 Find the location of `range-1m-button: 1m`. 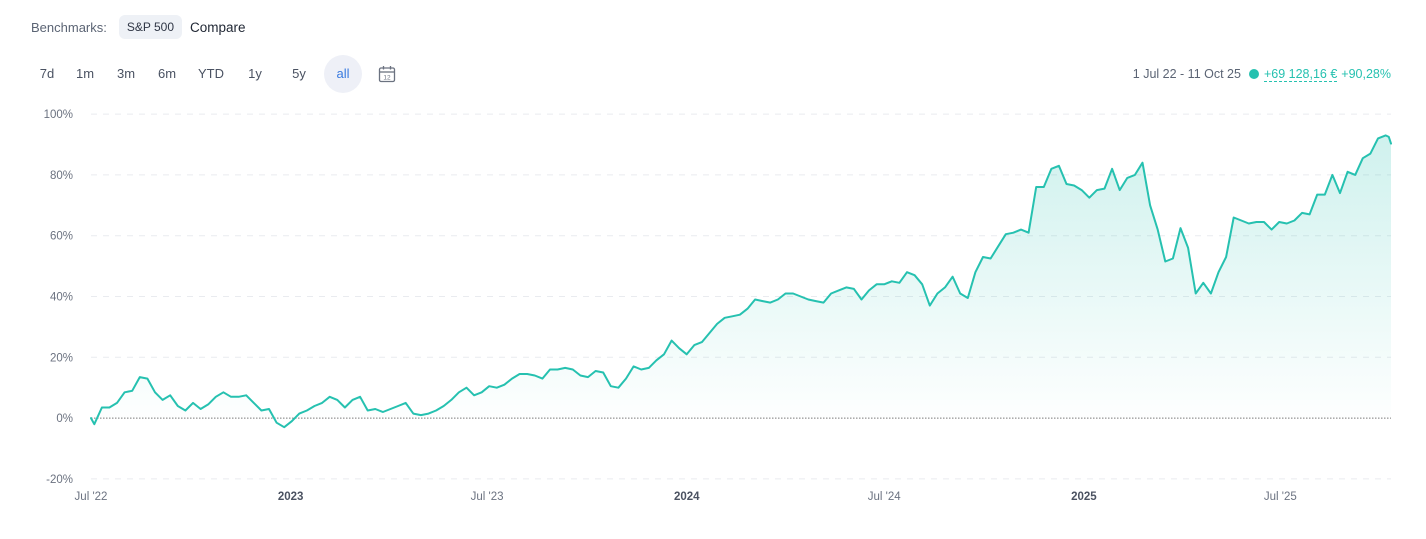

range-1m-button: 1m is located at coordinates (85, 73).